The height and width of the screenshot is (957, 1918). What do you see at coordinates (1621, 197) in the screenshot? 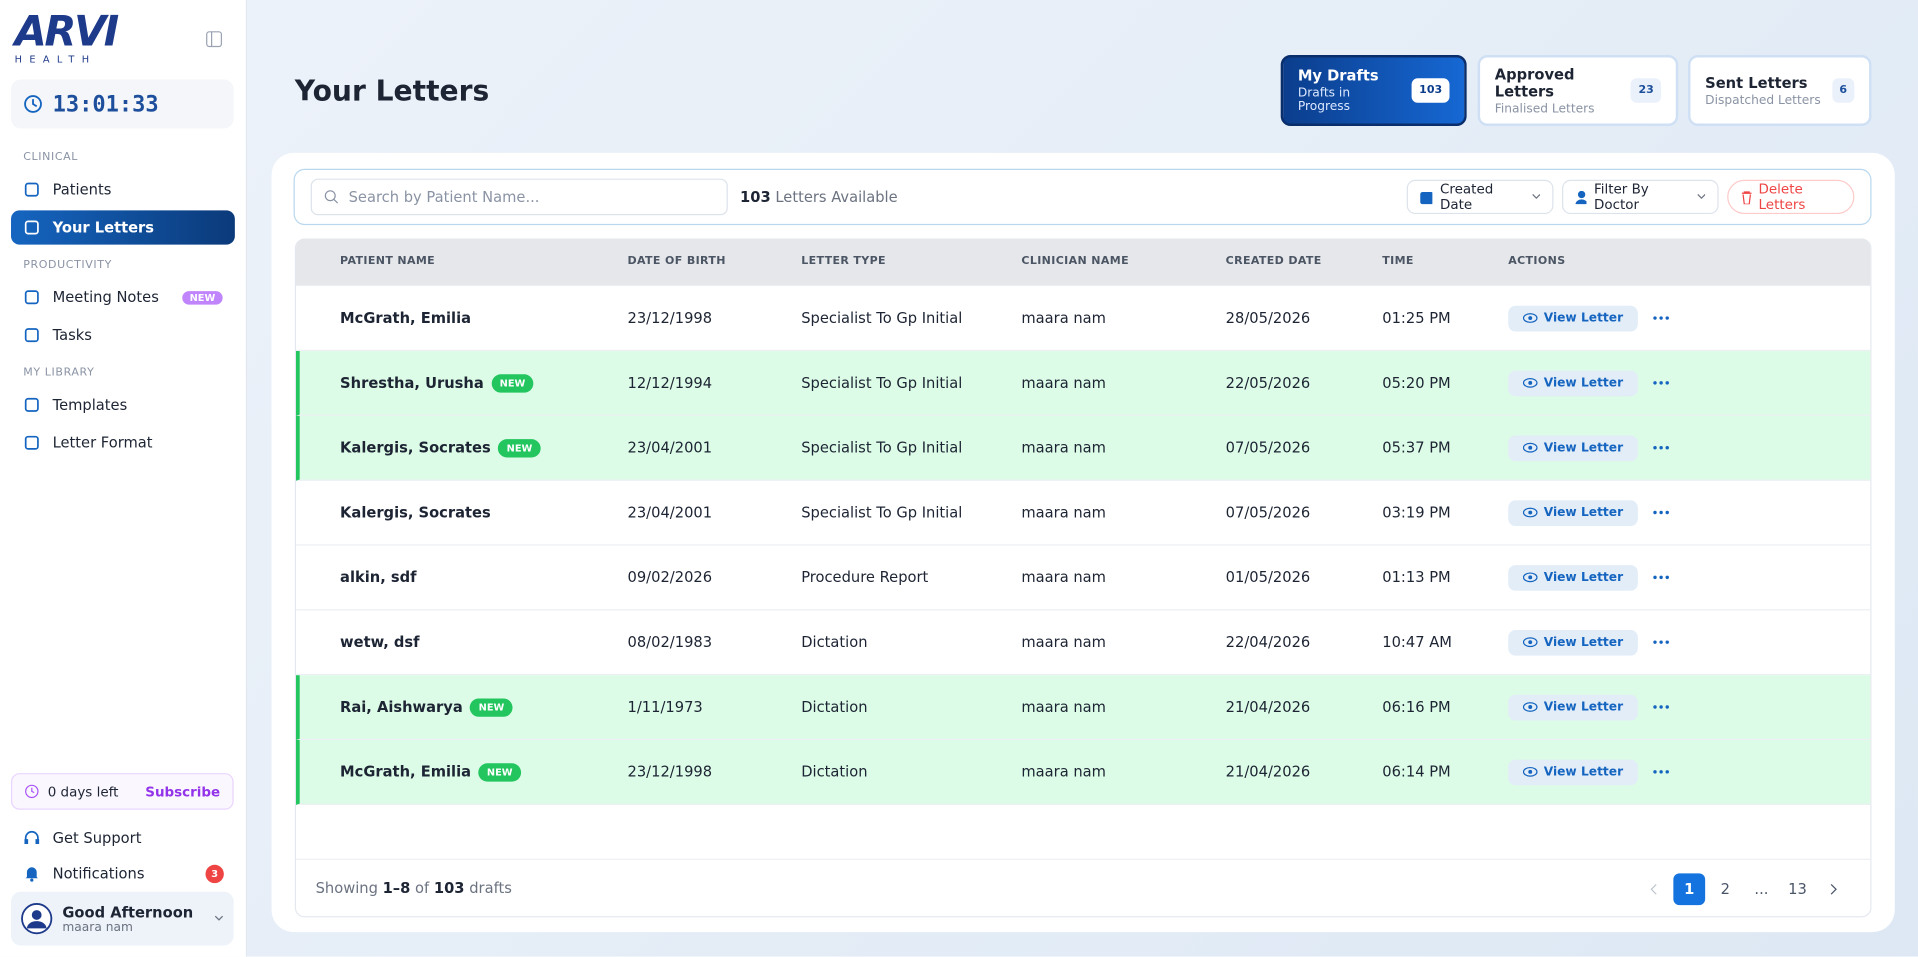
I see `filter-label: Filter By Doctor` at bounding box center [1621, 197].